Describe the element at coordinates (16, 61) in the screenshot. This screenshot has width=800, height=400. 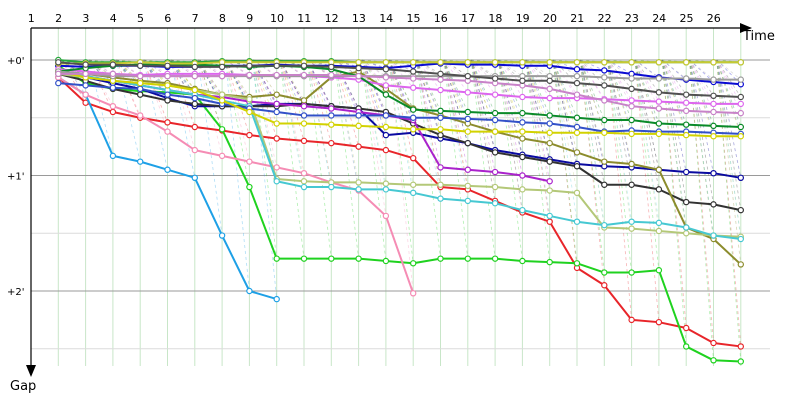
I see `gap-tick-label: +0'` at that location.